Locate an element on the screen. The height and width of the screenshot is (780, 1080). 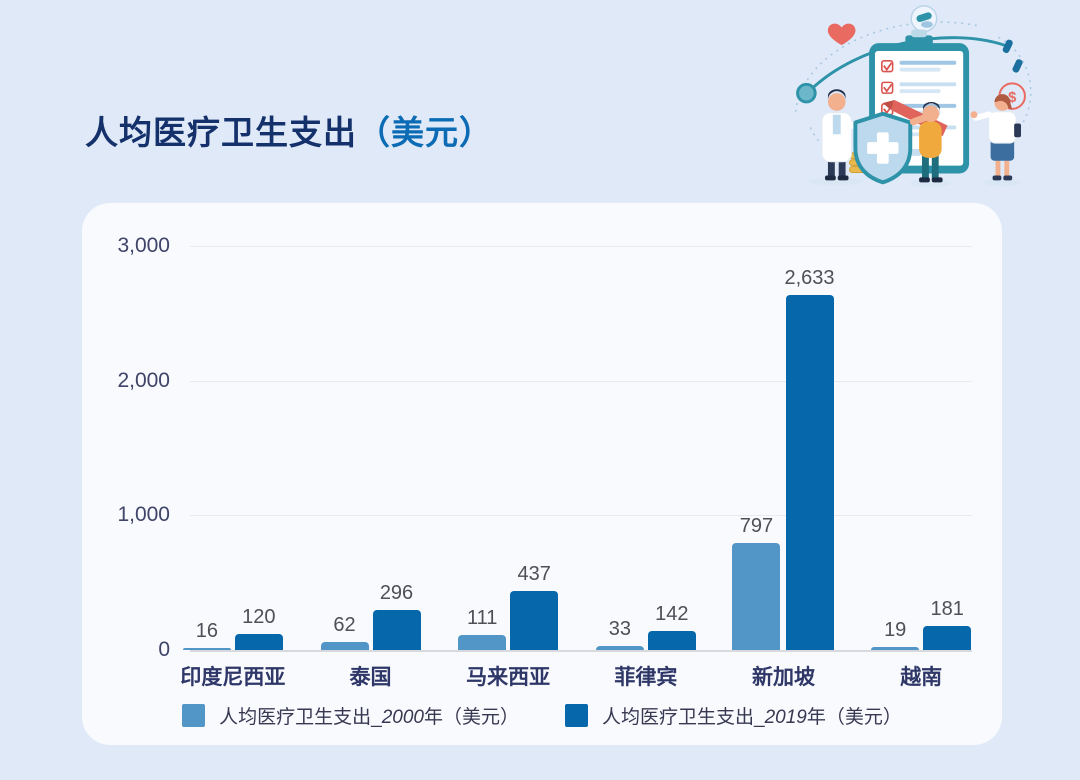
category-label: 印度尼西亚 is located at coordinates (233, 677).